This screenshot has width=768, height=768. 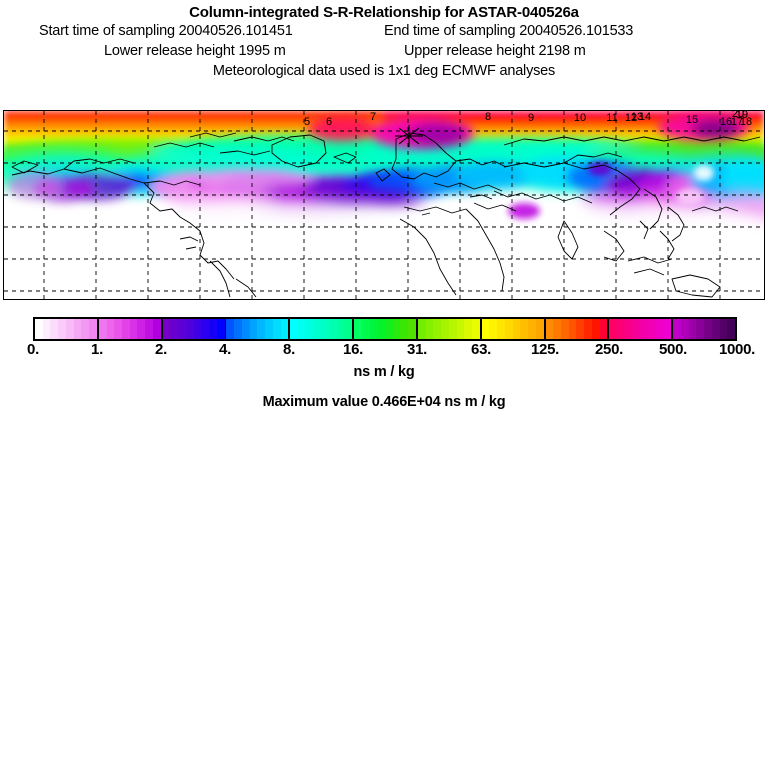 I want to click on day-marker-15: 15, so click(x=692, y=120).